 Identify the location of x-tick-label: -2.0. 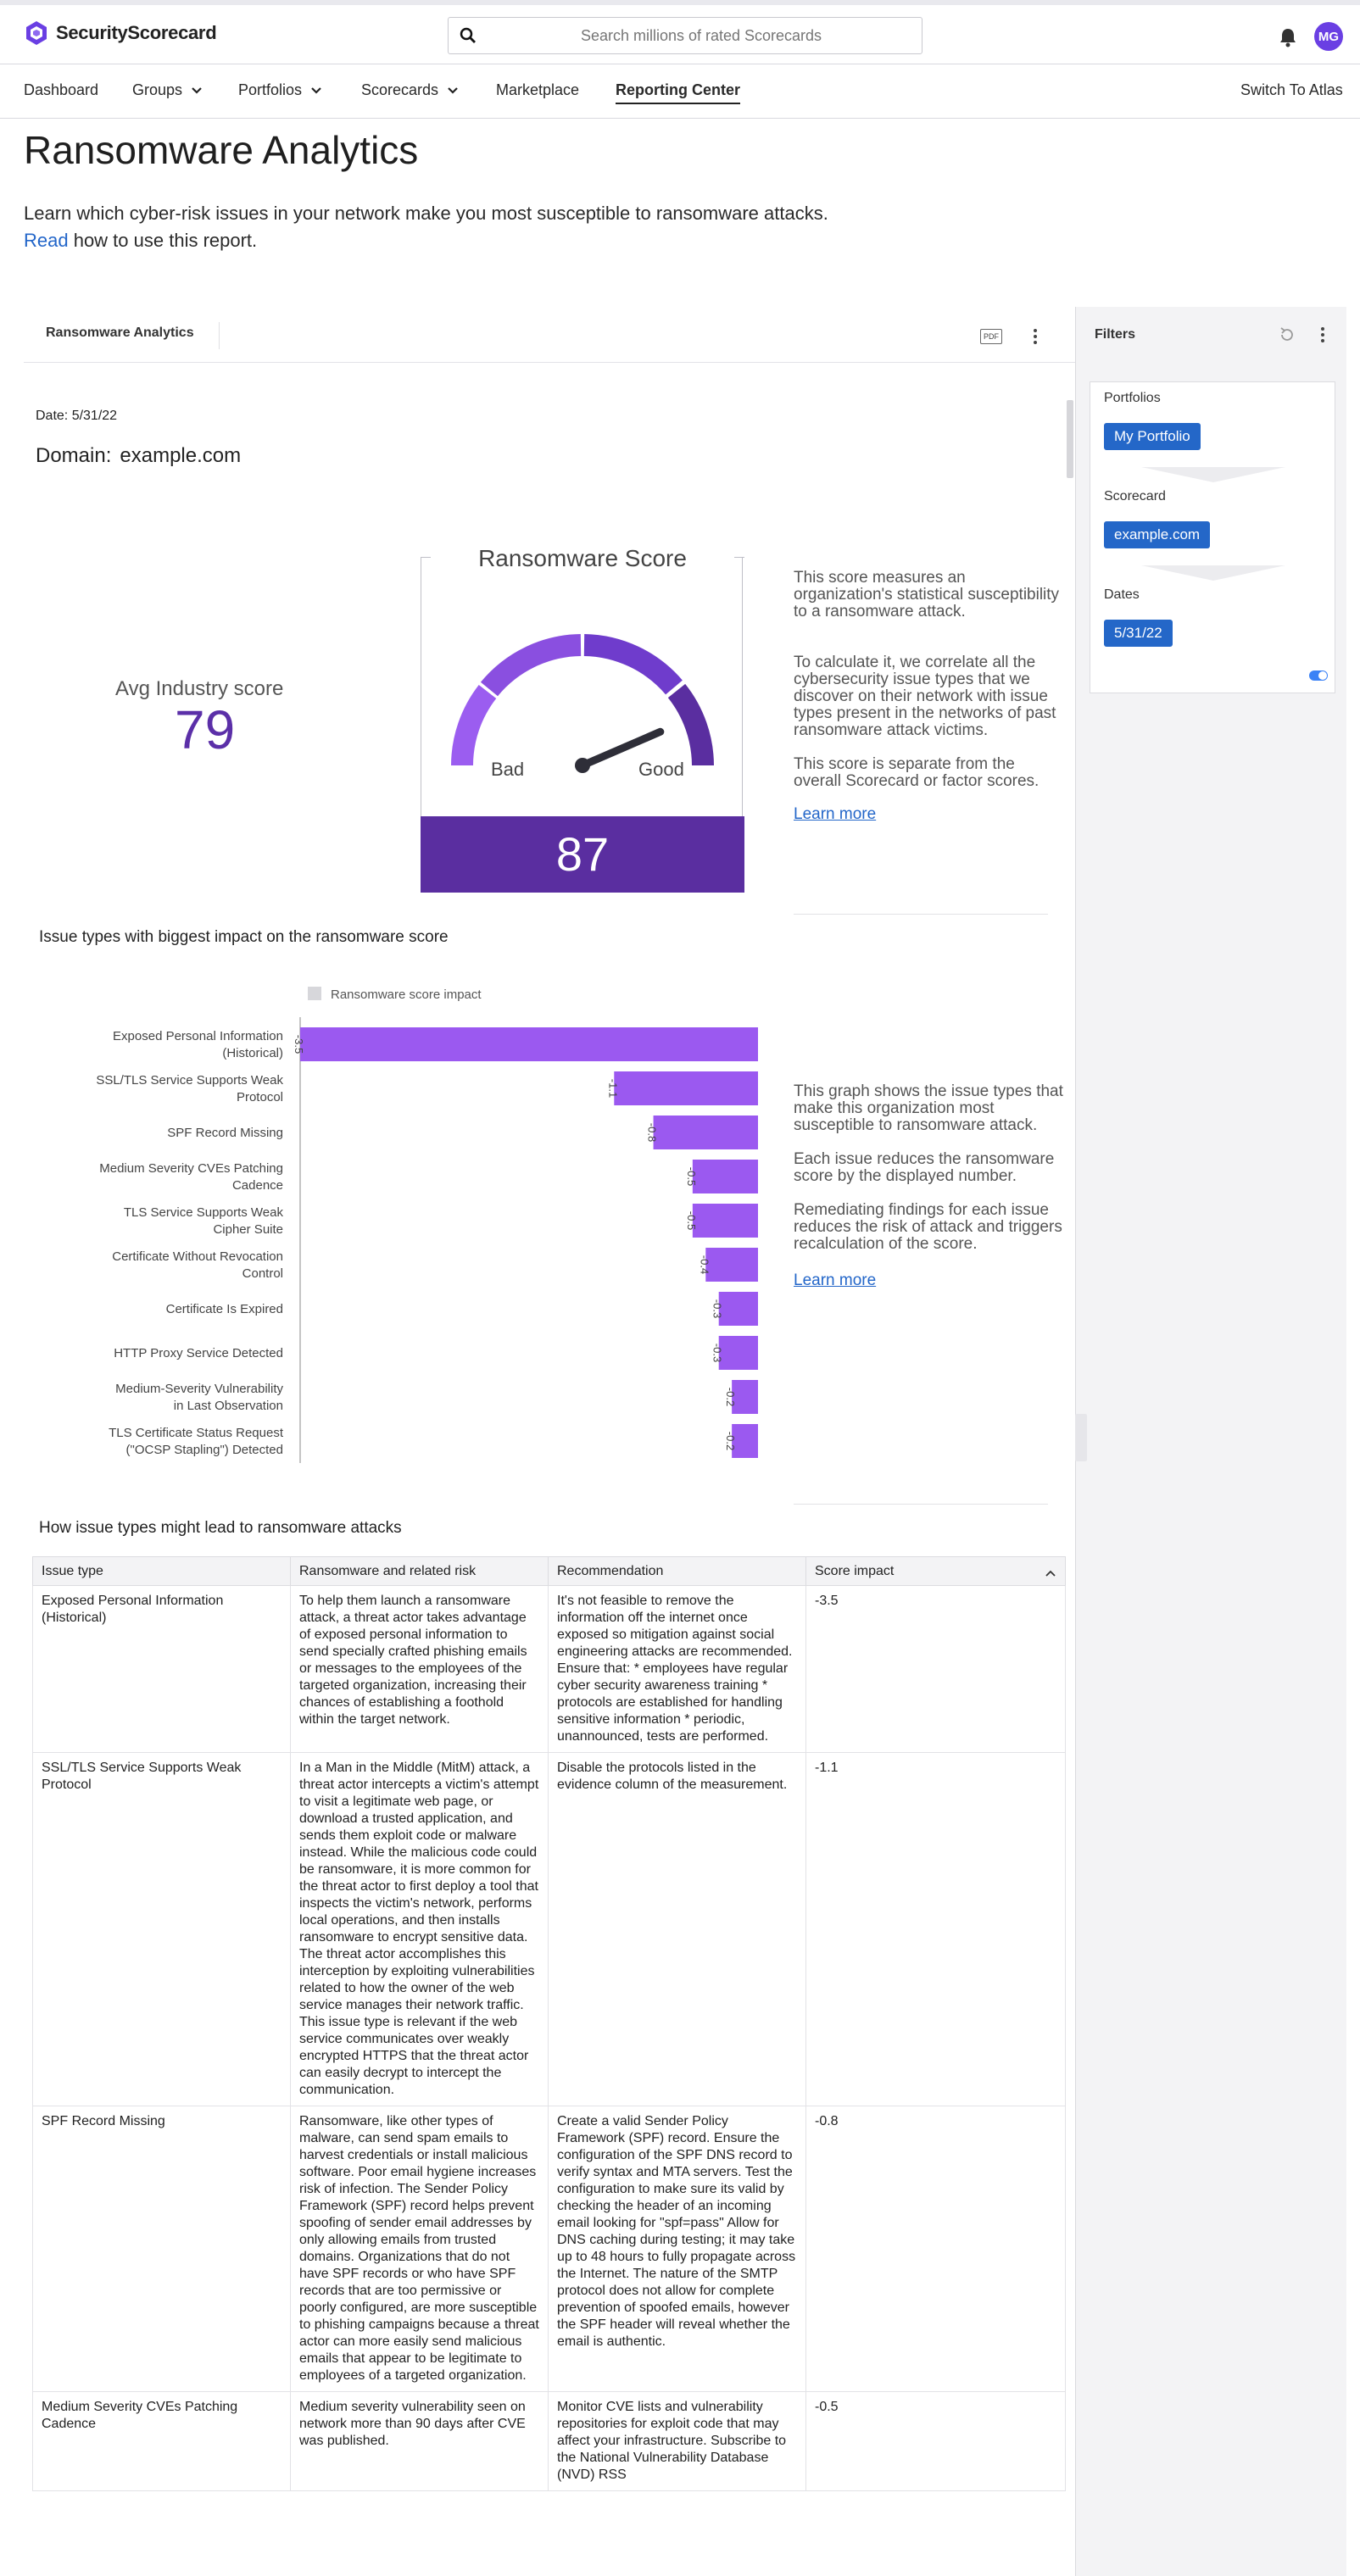
(496, 1475).